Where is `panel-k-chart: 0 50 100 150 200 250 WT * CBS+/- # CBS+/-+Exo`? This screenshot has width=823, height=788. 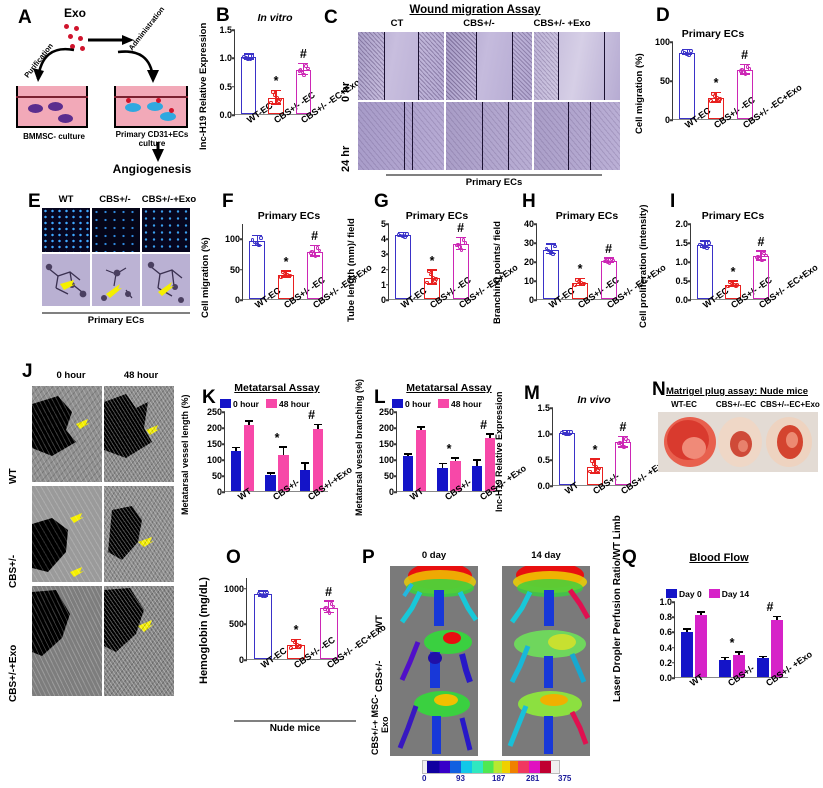
panel-k-chart: 0 50 100 150 200 250 WT * CBS+/- # CBS+/-+Exo is located at coordinates (280, 454).